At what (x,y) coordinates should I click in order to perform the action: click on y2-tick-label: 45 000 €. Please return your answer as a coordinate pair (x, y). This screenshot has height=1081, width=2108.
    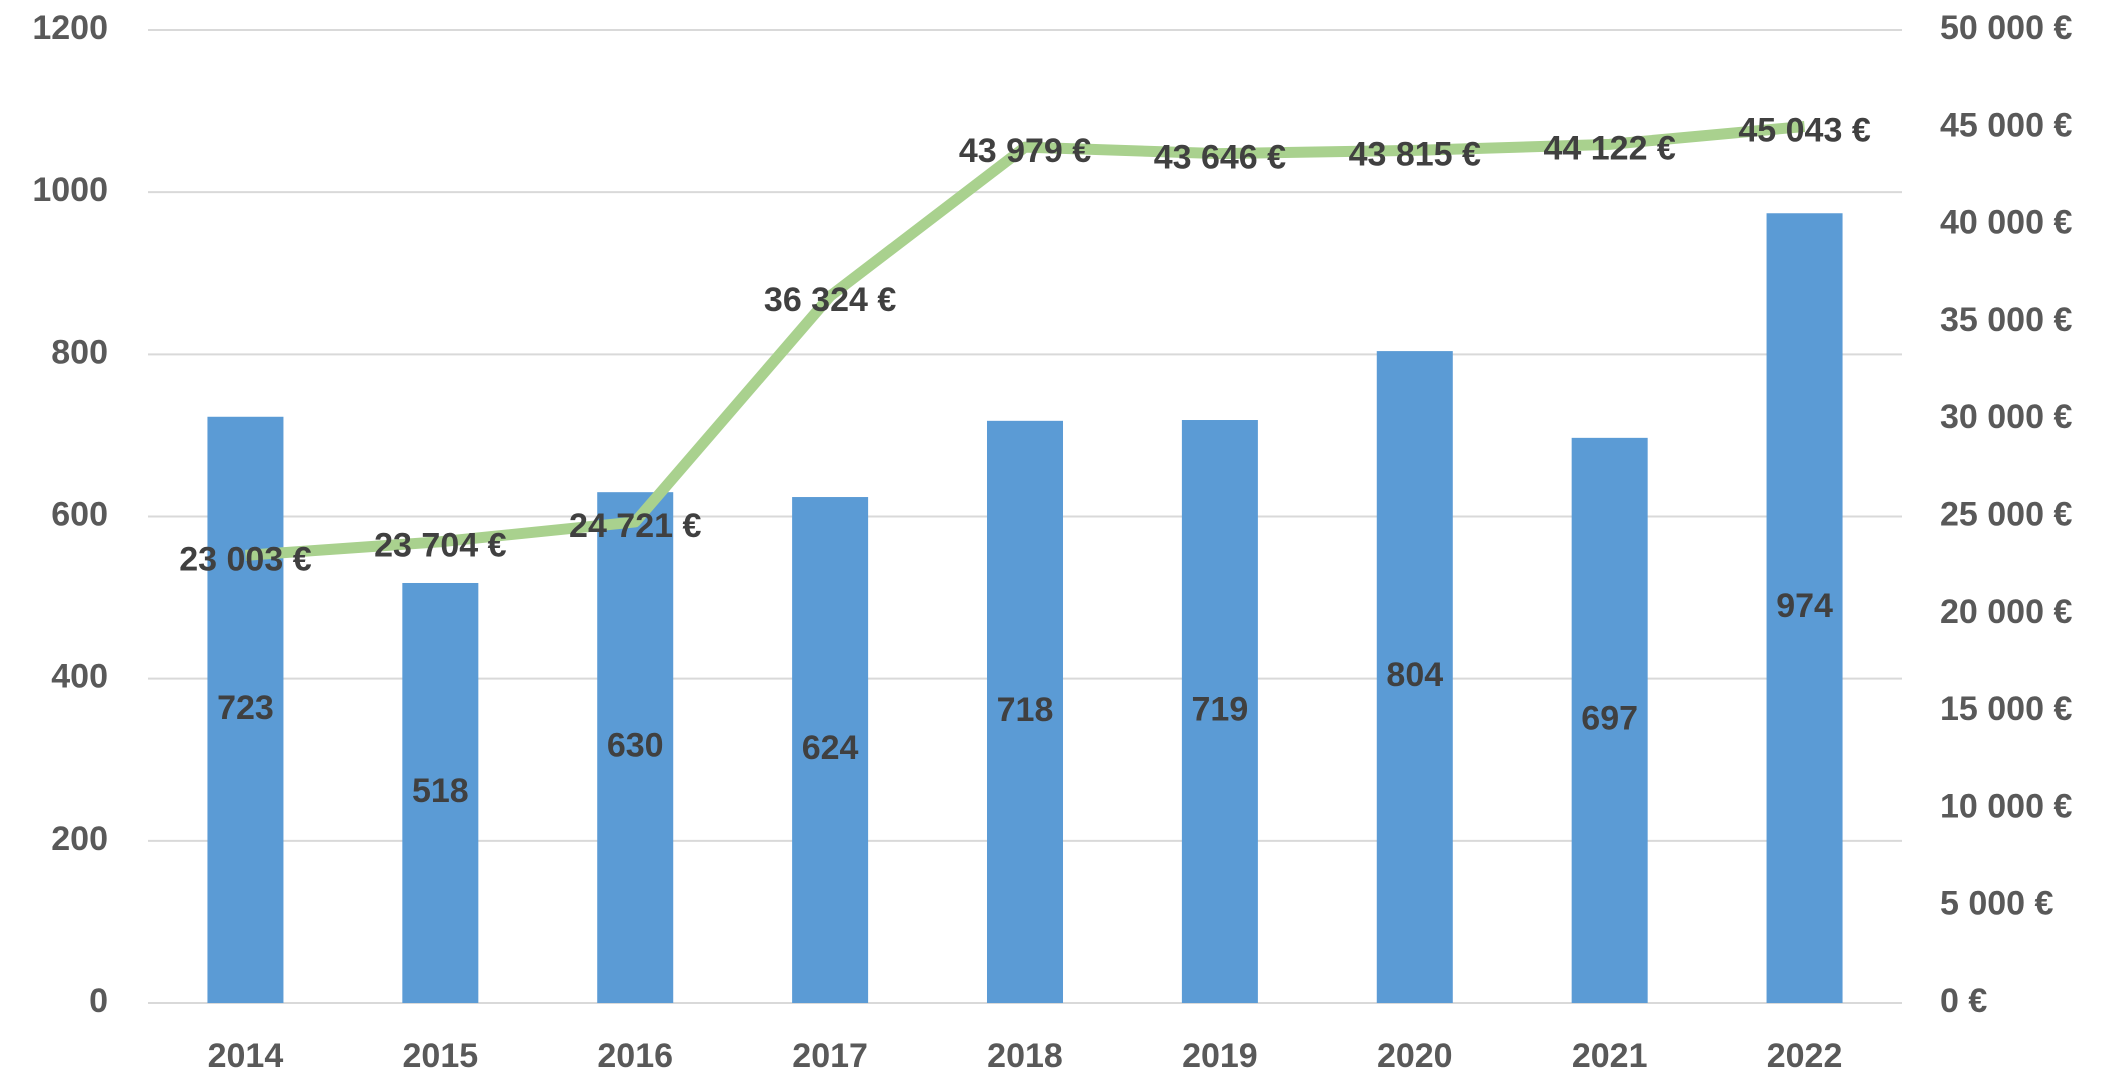
    Looking at the image, I should click on (2006, 125).